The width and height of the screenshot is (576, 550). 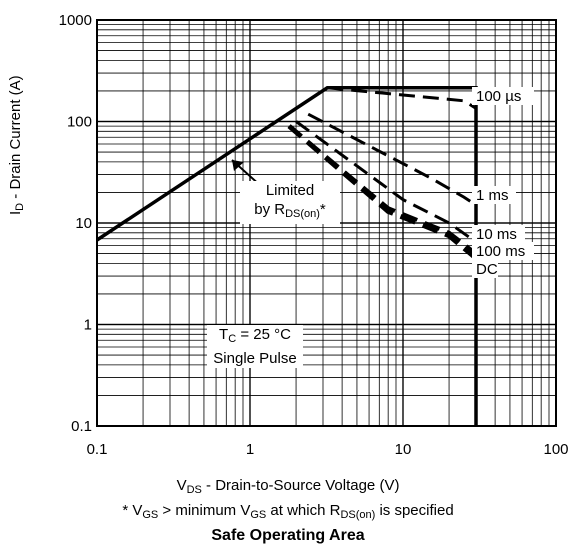 I want to click on series-label: 100 µs, so click(x=498, y=96).